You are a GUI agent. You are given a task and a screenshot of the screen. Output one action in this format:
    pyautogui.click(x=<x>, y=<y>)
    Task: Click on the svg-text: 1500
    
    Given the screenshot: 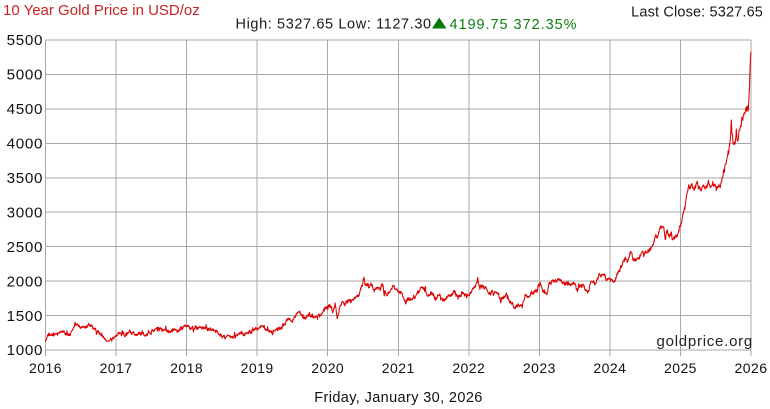 What is the action you would take?
    pyautogui.click(x=25, y=316)
    